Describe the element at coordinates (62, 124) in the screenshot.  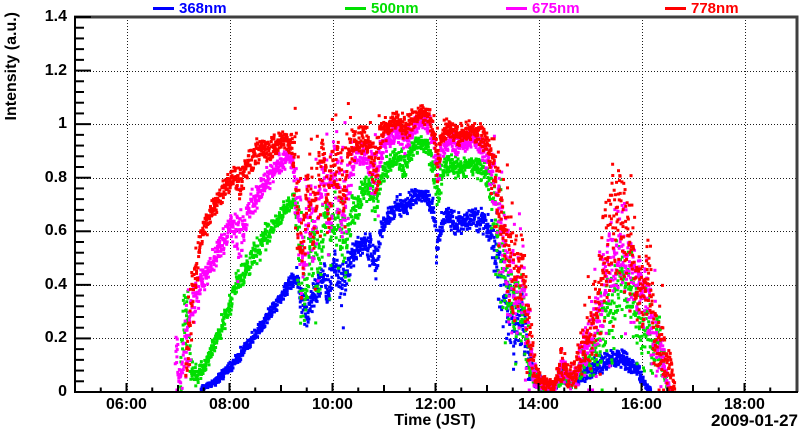
I see `y-tick-label-1: 1` at that location.